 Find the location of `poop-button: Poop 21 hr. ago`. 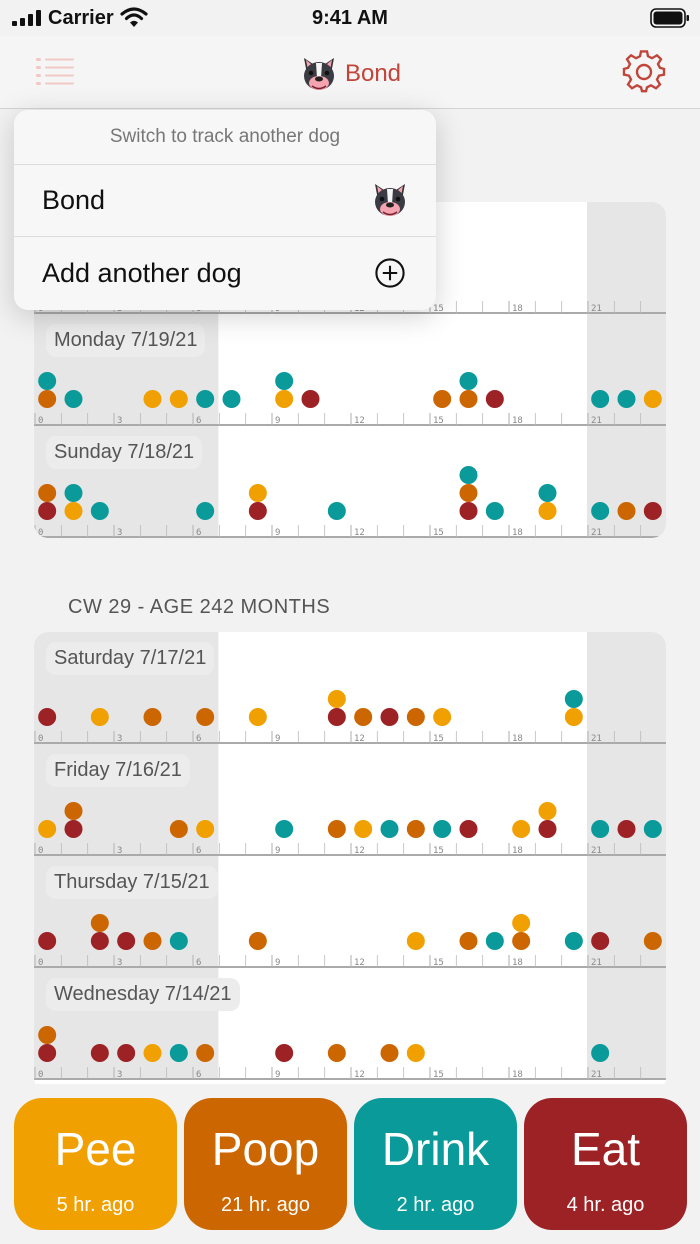

poop-button: Poop 21 hr. ago is located at coordinates (265, 1164).